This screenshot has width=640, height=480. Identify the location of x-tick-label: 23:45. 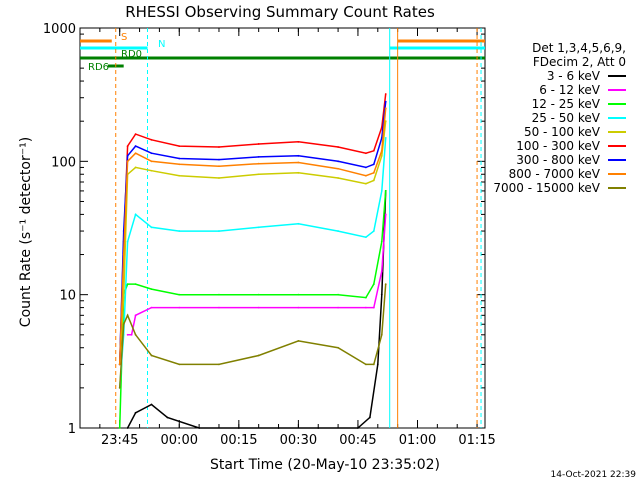
(119, 440).